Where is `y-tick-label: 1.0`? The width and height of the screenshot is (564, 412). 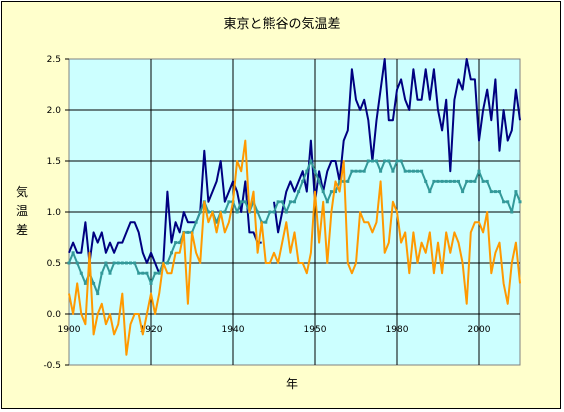 y-tick-label: 1.0 is located at coordinates (54, 213).